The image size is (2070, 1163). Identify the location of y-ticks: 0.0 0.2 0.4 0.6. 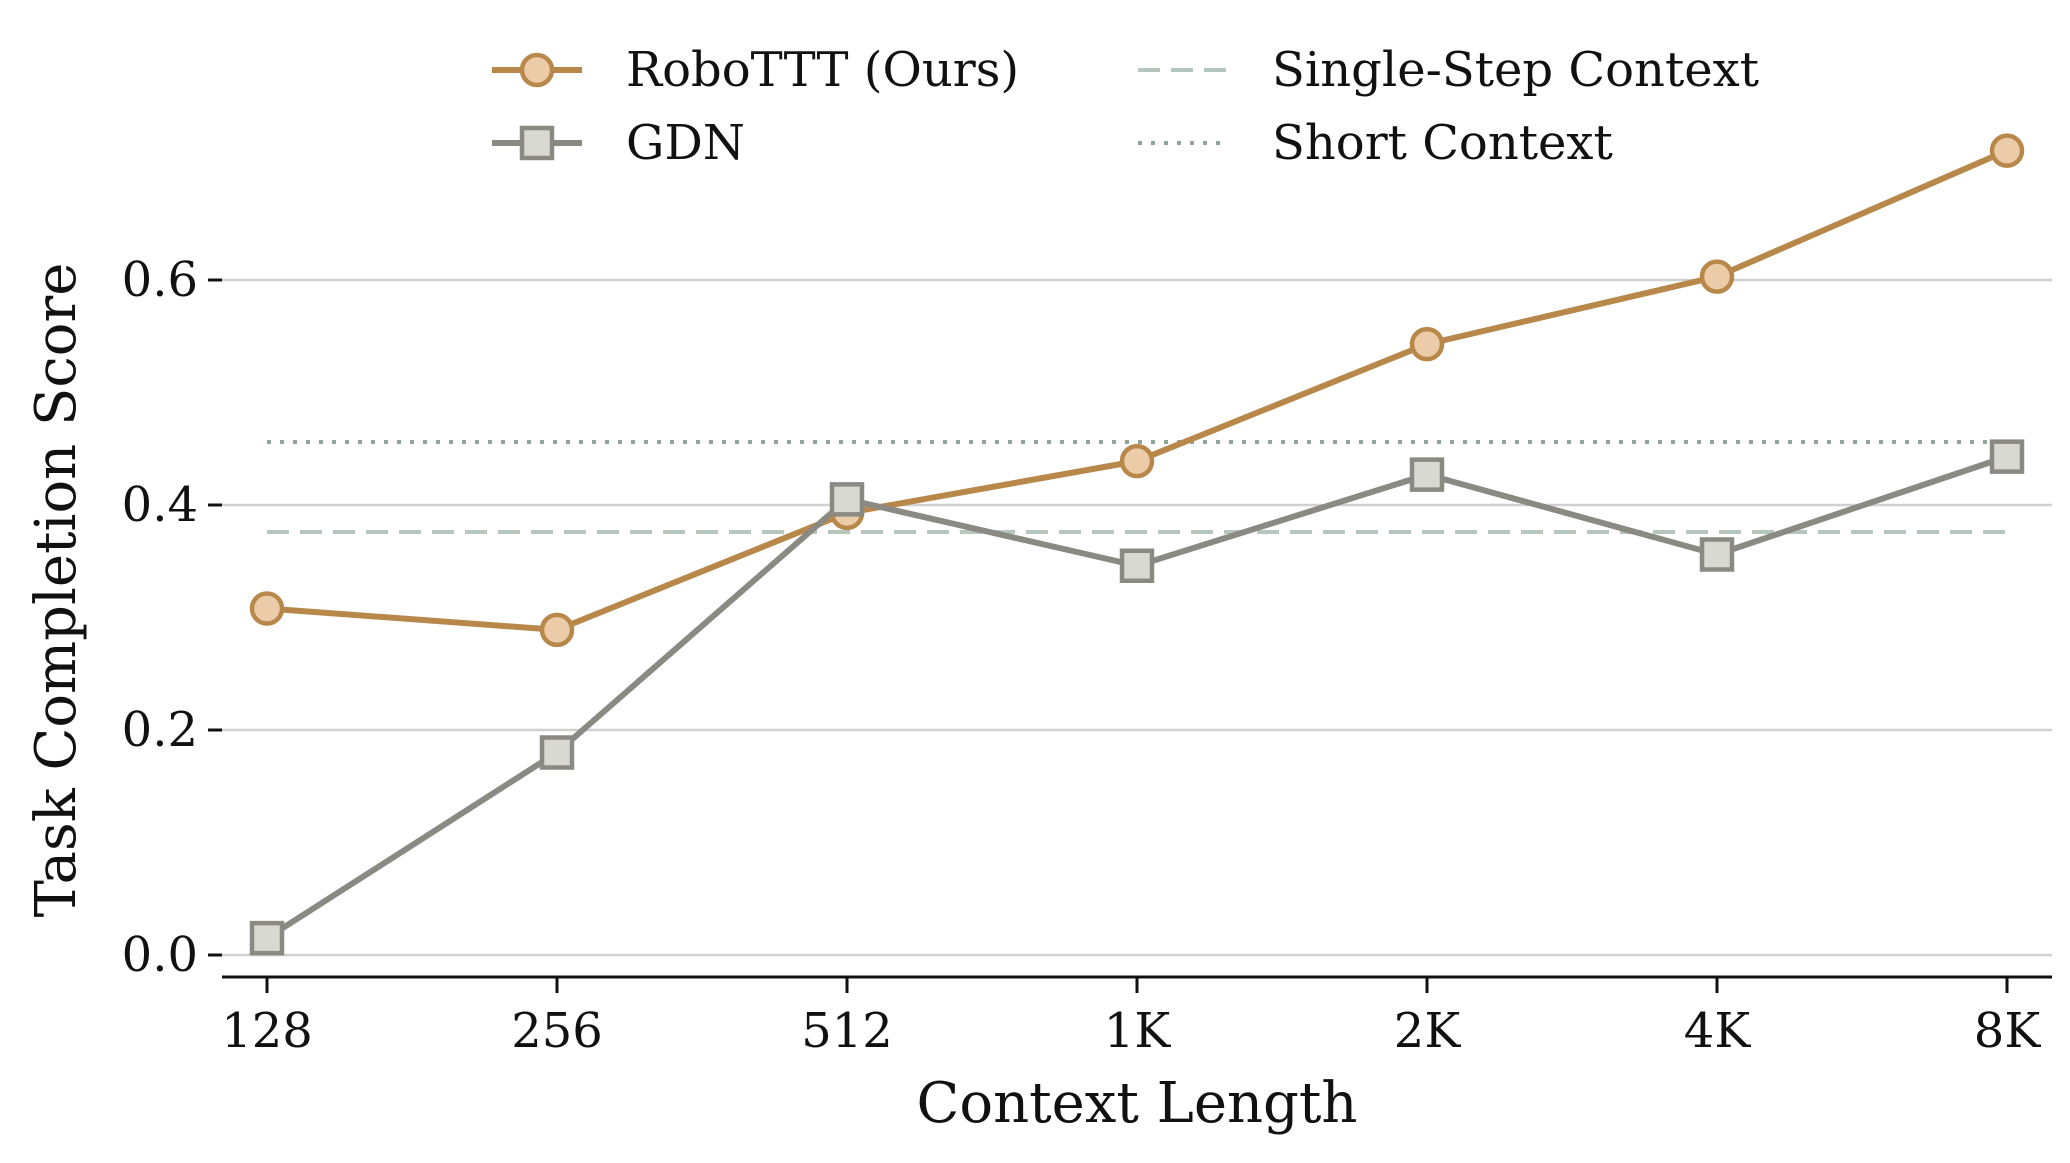
(172, 617).